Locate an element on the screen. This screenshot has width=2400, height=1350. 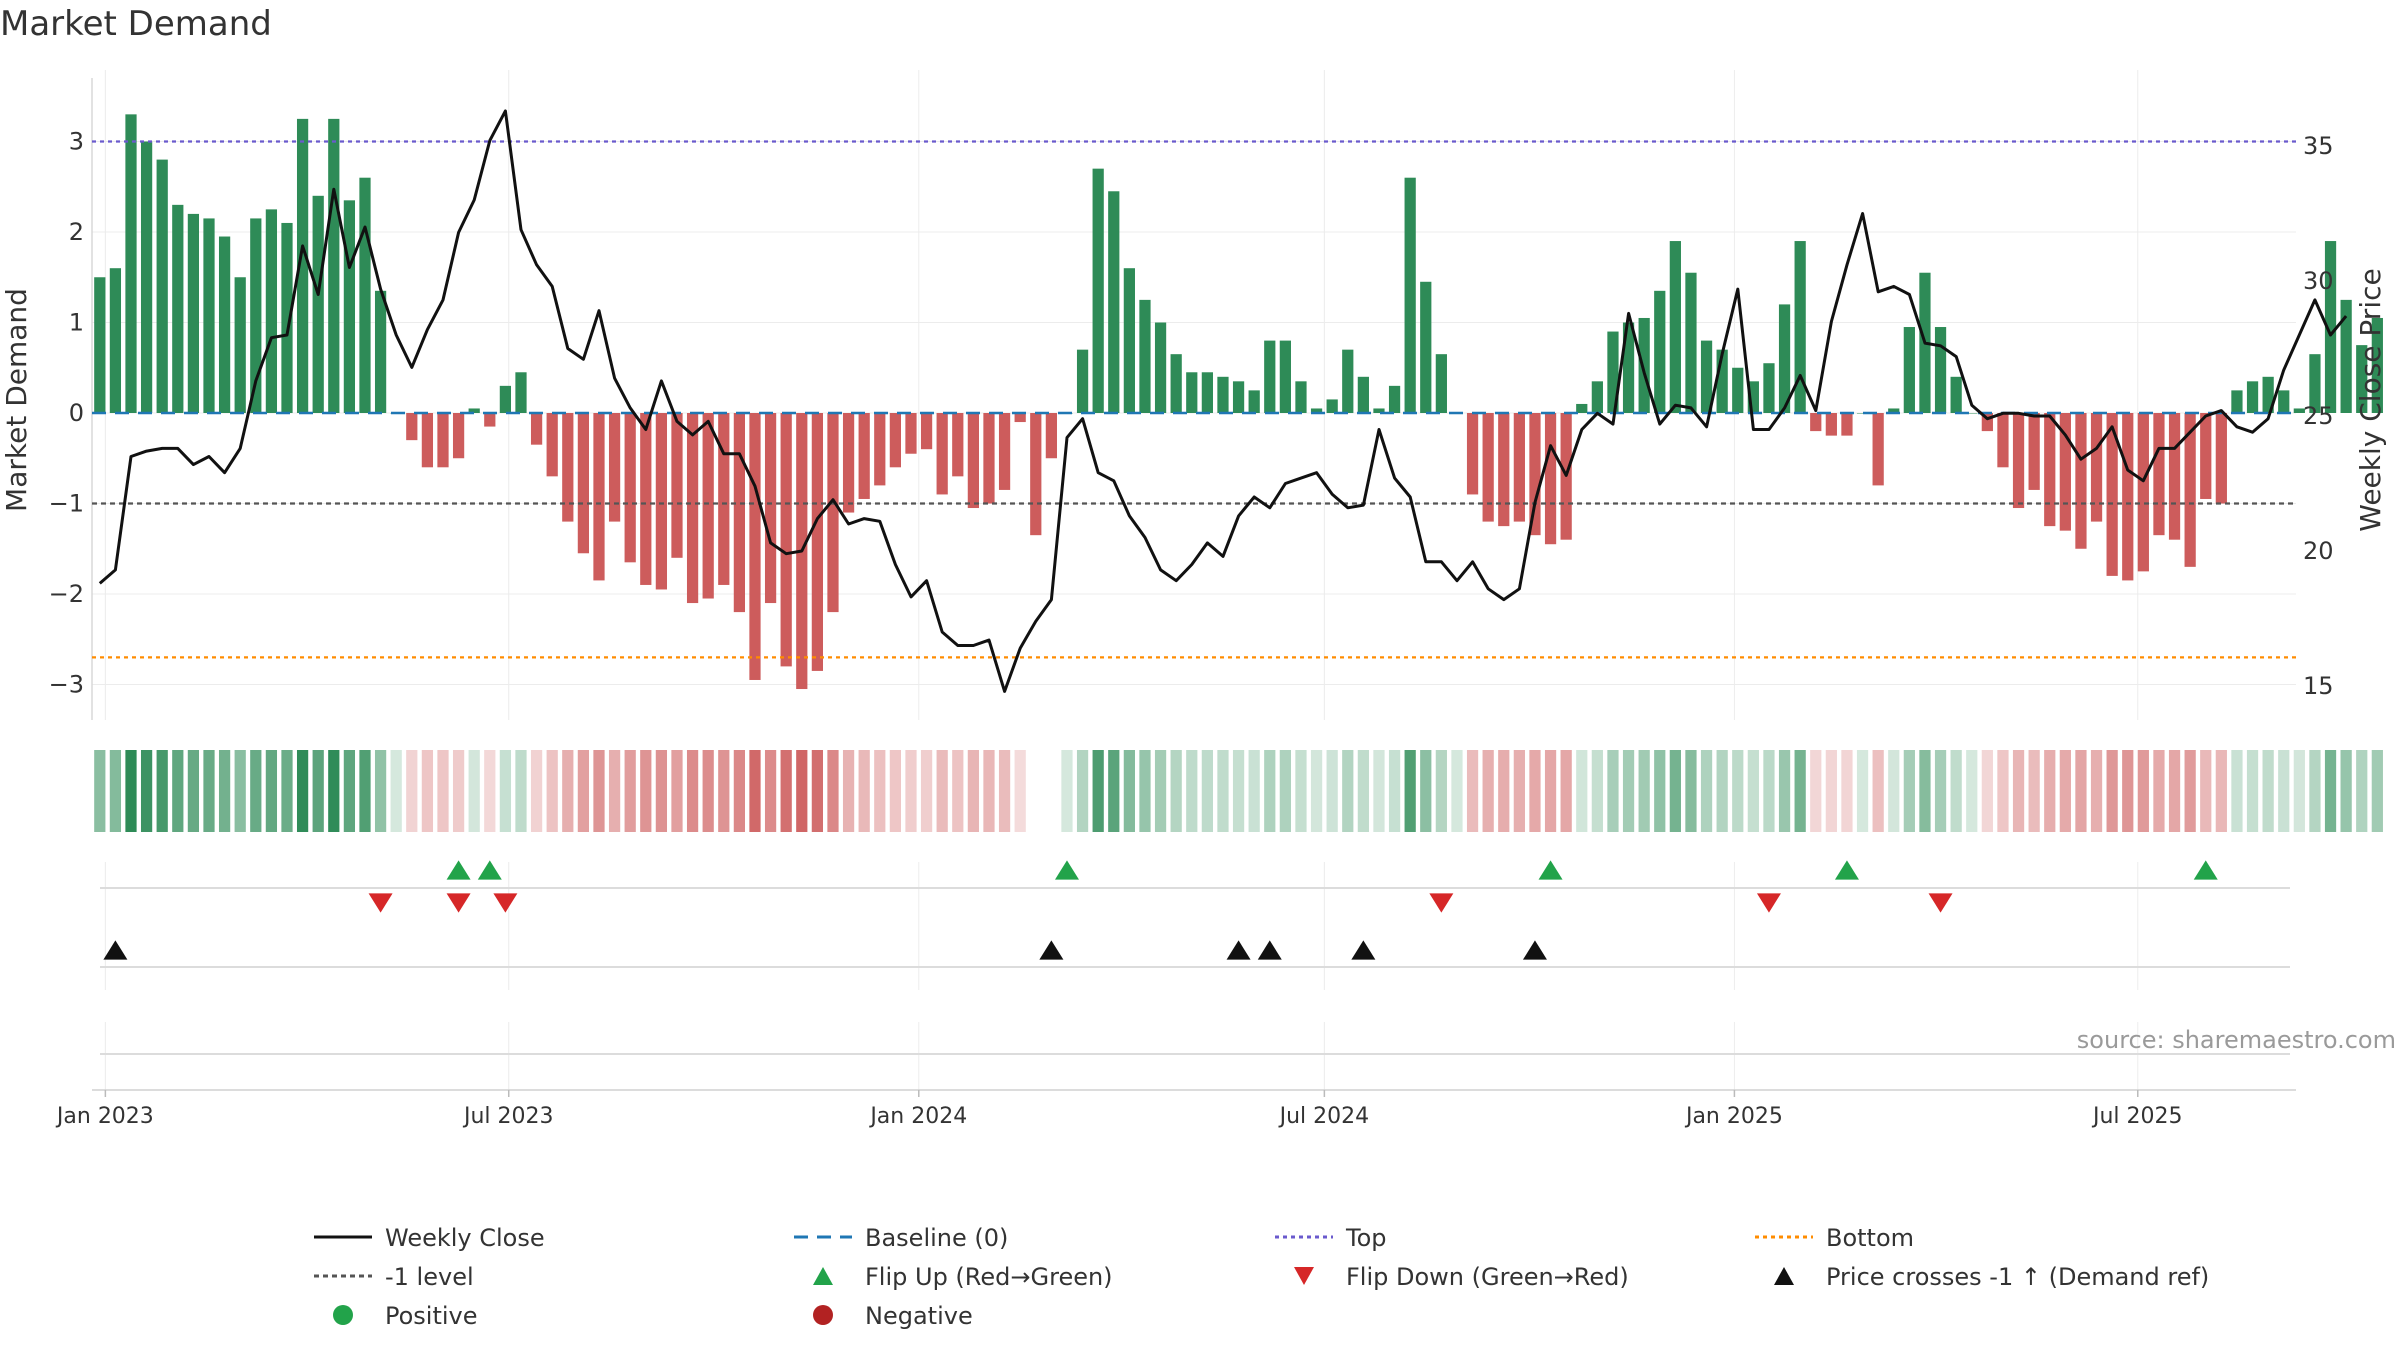
right-tick-label: 20 is located at coordinates (2318, 551).